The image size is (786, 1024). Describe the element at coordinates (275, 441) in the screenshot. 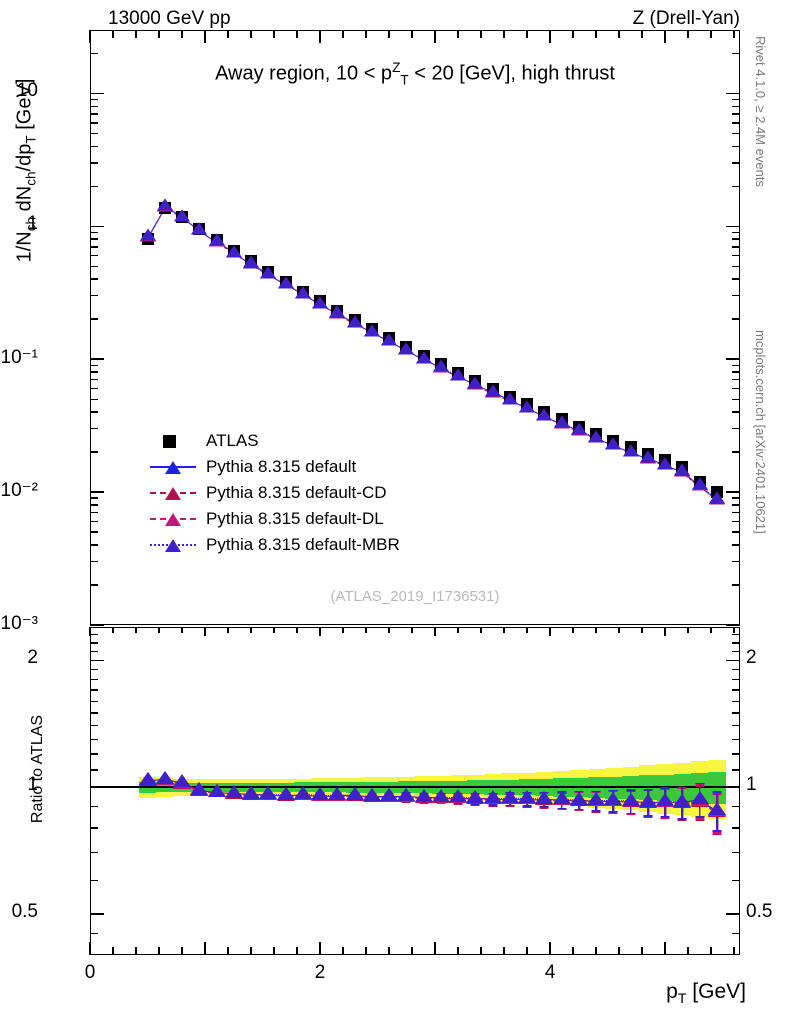

I see `legend-entry-0: ATLAS` at that location.